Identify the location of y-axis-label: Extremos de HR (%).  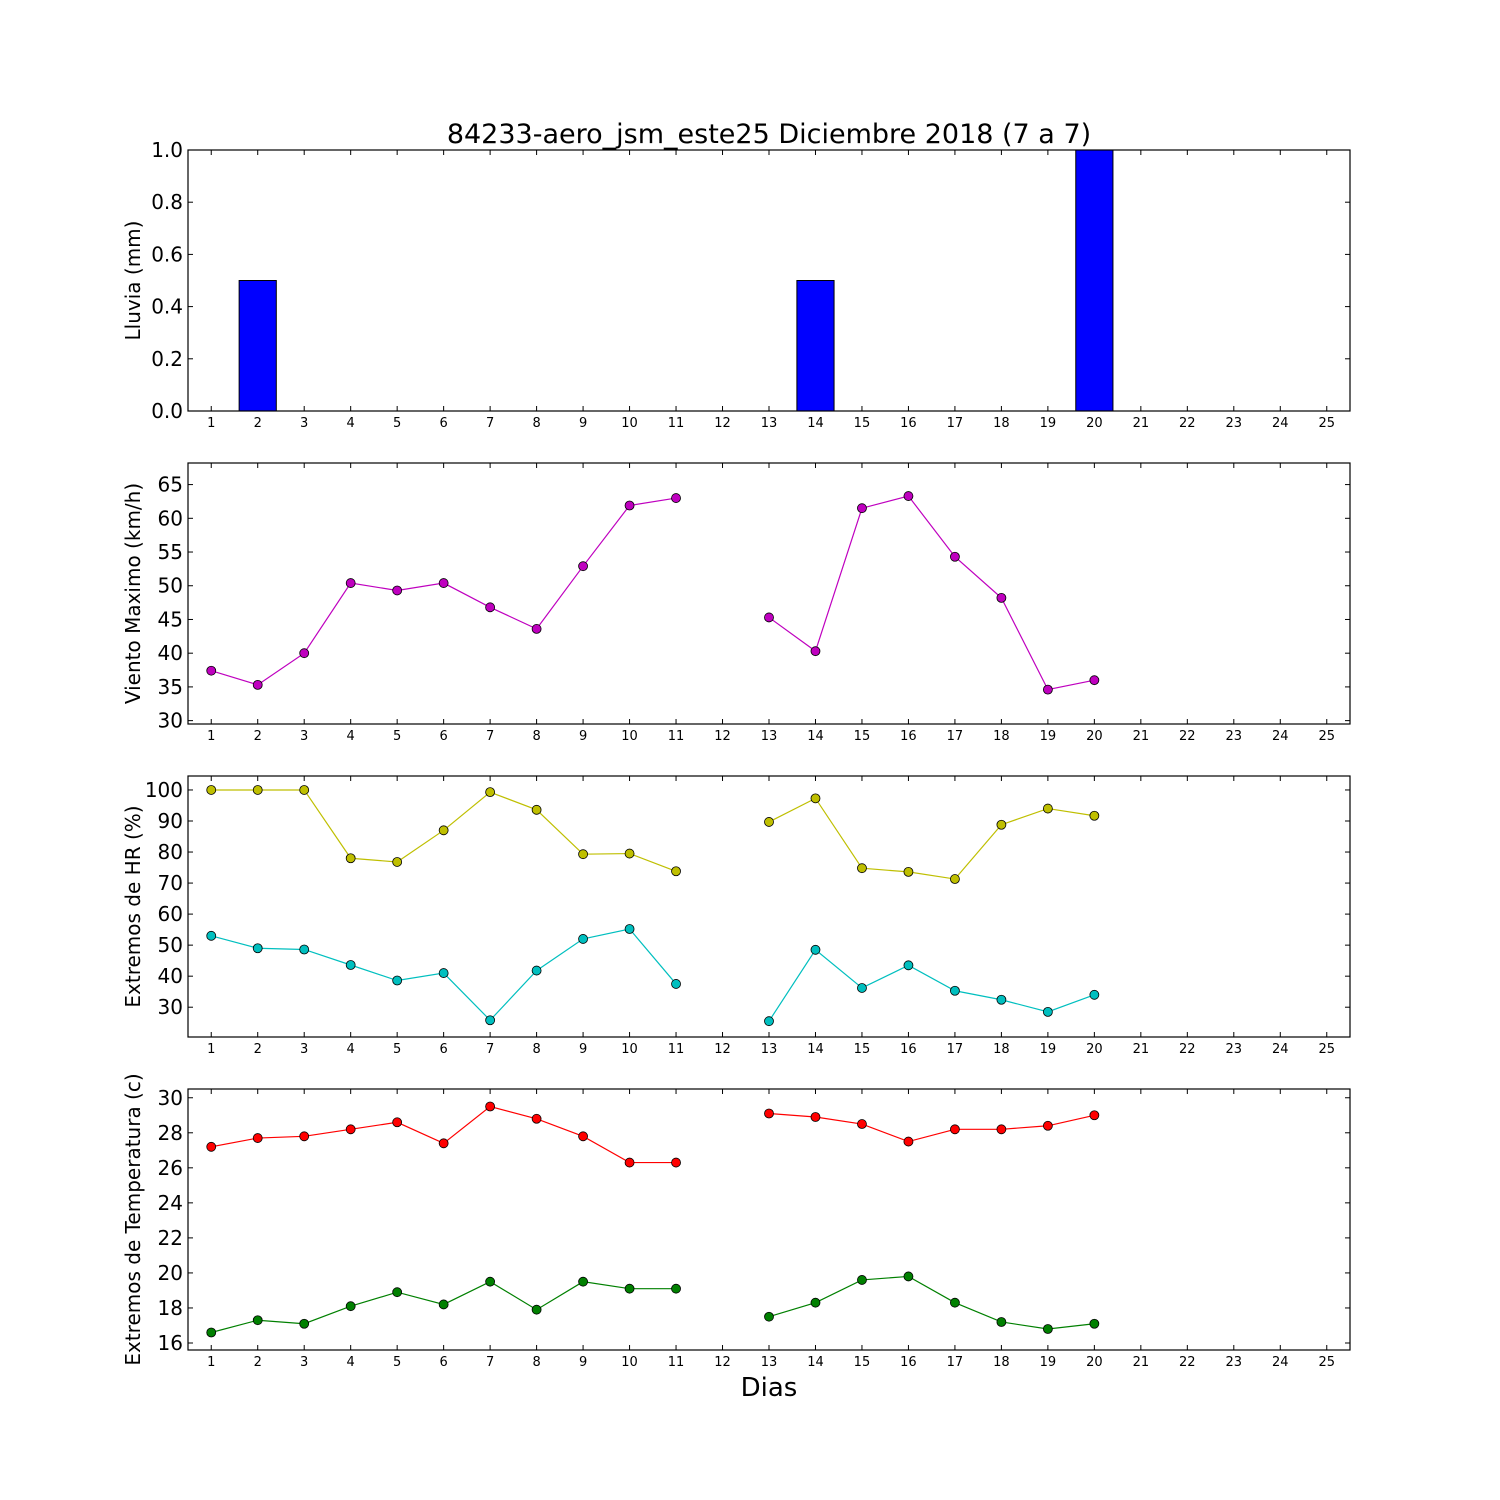
(133, 906).